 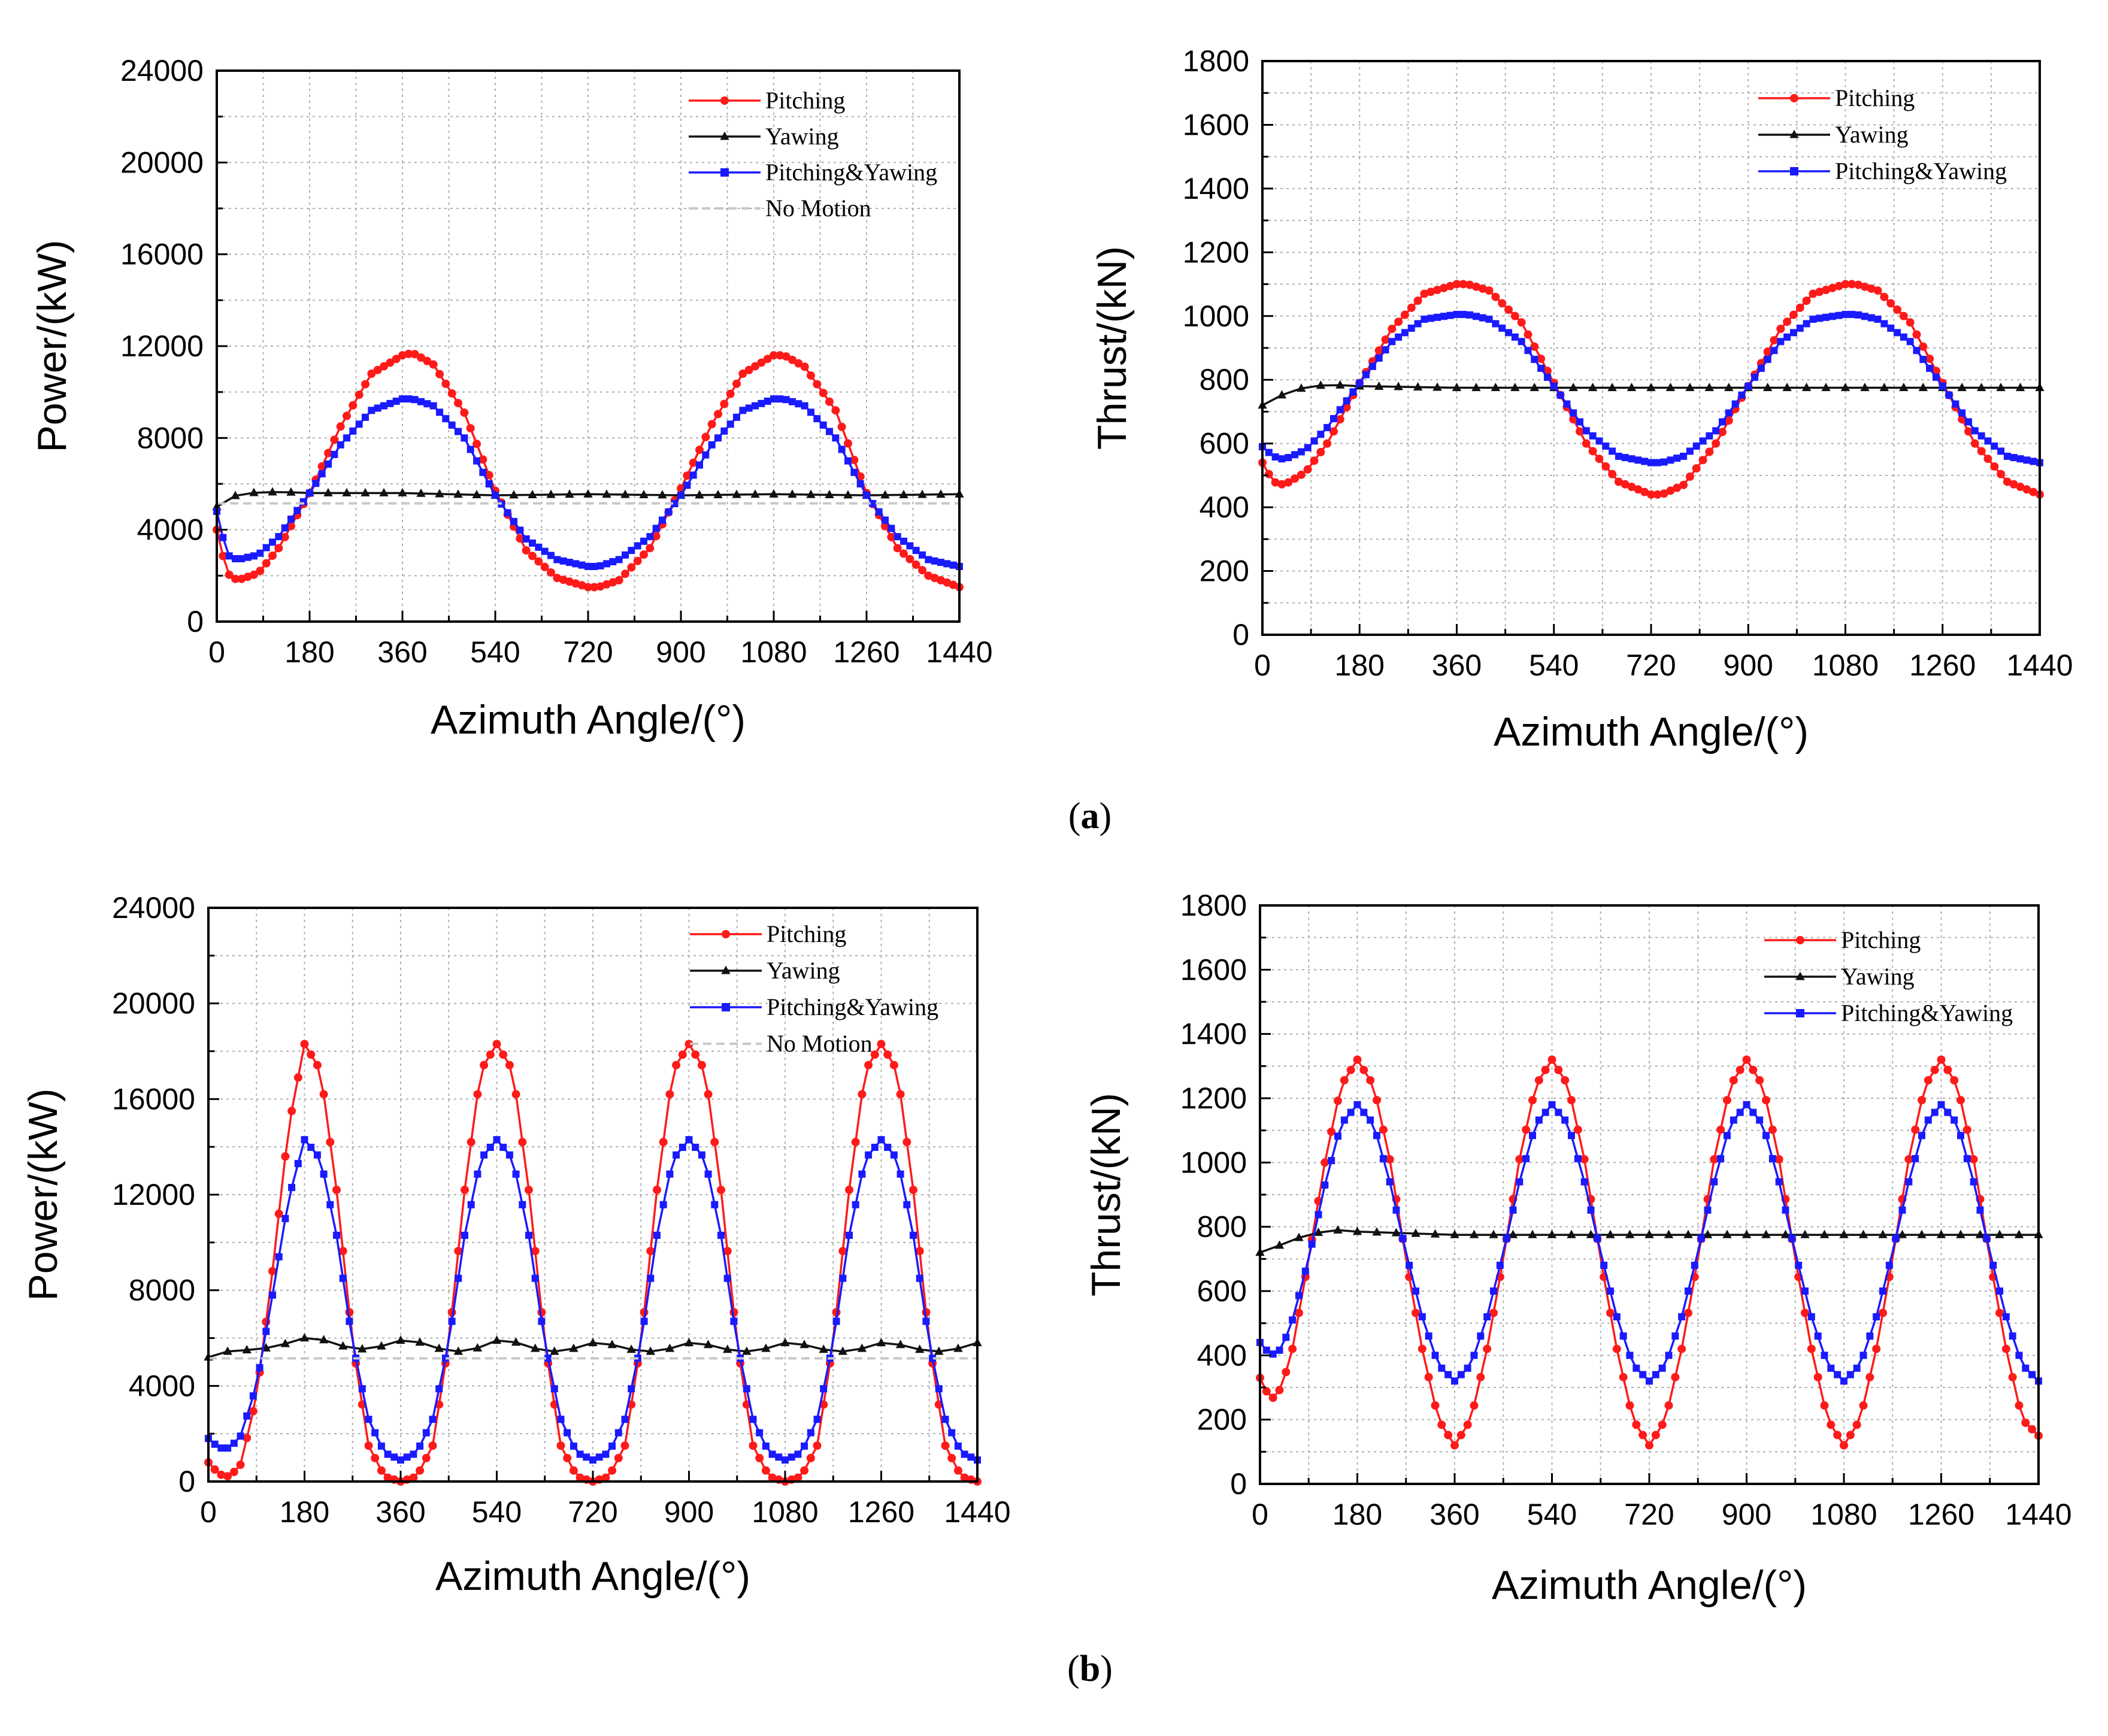 What do you see at coordinates (2040, 666) in the screenshot?
I see `x-tick-label: 1440` at bounding box center [2040, 666].